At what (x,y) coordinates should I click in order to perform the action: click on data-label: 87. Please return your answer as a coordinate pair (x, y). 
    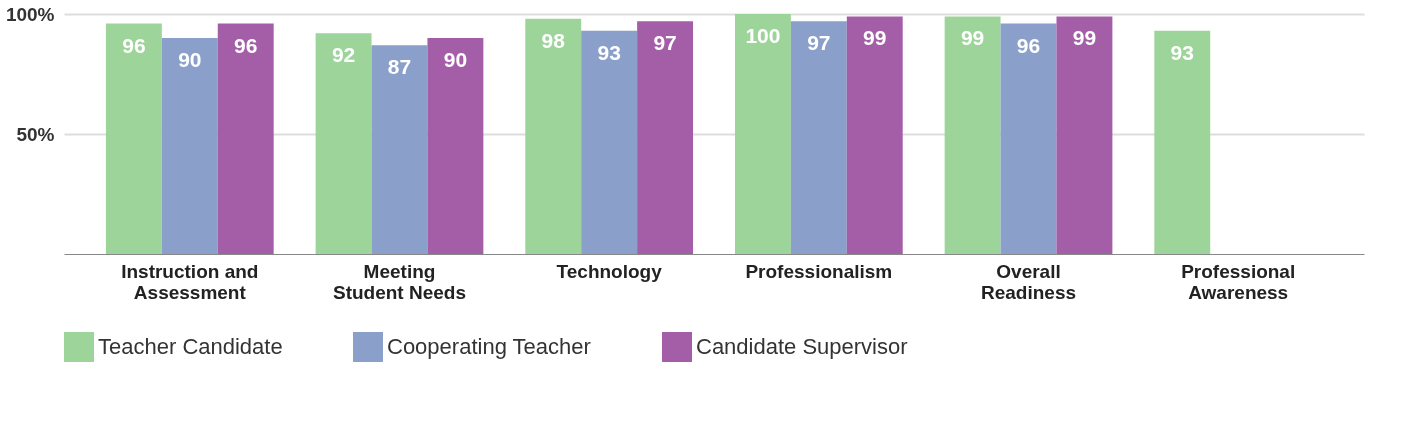
    Looking at the image, I should click on (399, 67).